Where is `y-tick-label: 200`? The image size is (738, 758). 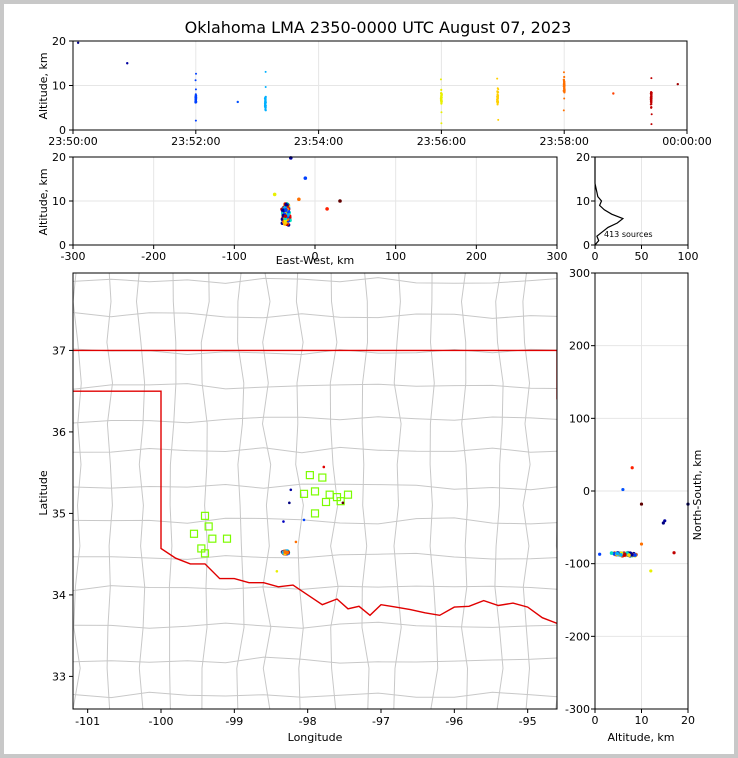 y-tick-label: 200 is located at coordinates (579, 346).